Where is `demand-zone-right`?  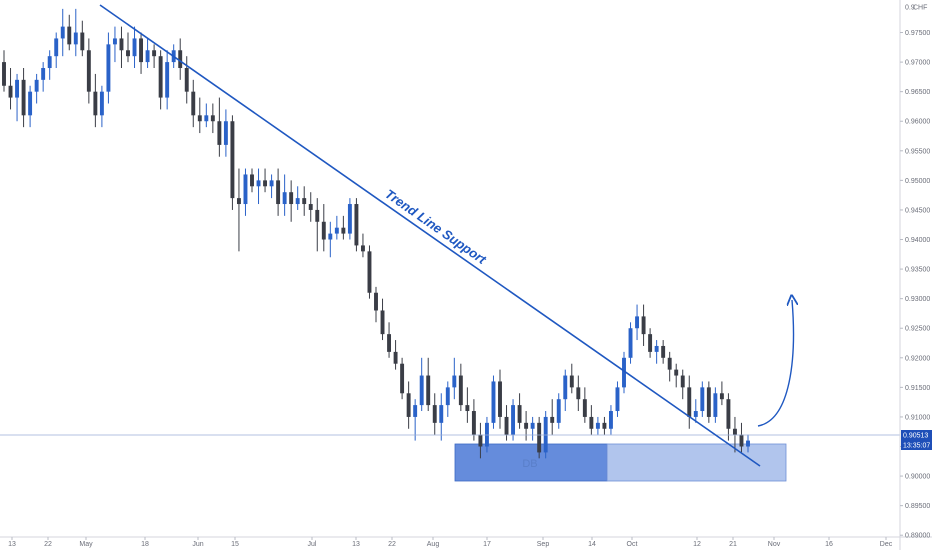 demand-zone-right is located at coordinates (696, 462).